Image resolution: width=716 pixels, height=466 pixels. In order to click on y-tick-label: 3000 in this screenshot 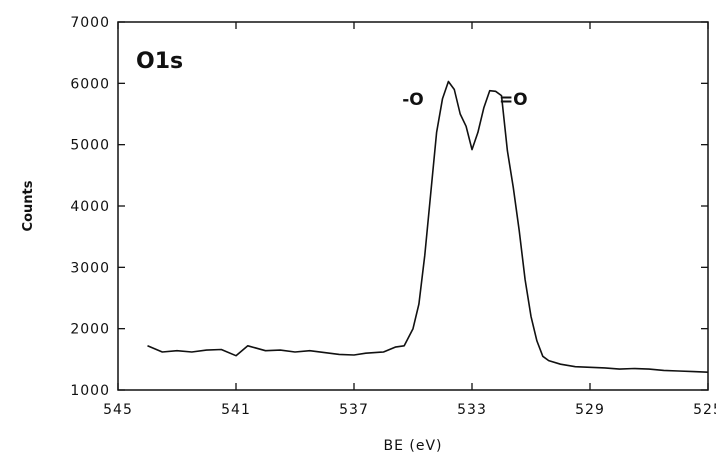, I will do `click(90, 268)`.